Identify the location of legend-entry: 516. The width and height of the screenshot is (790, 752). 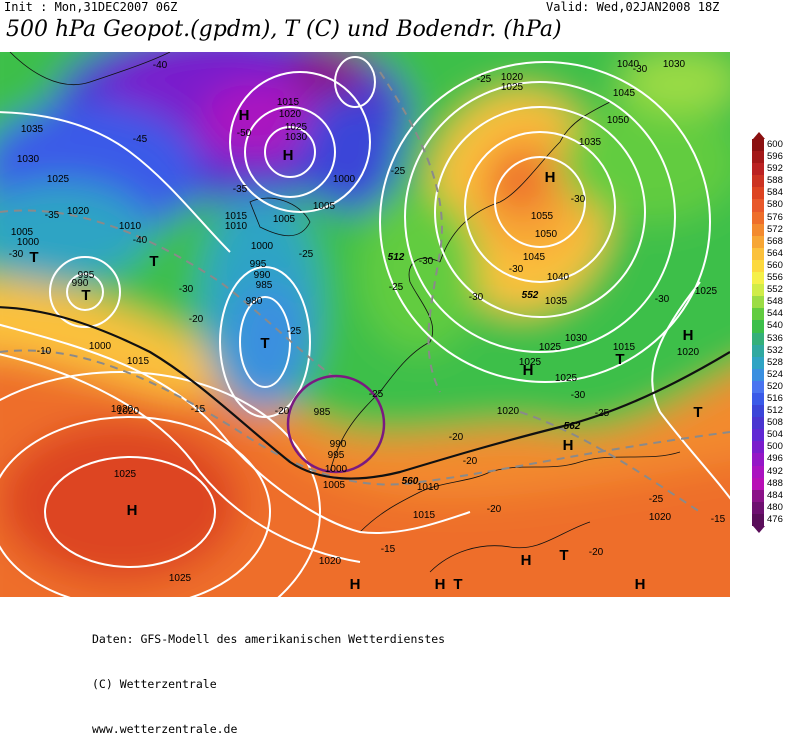
(770, 399).